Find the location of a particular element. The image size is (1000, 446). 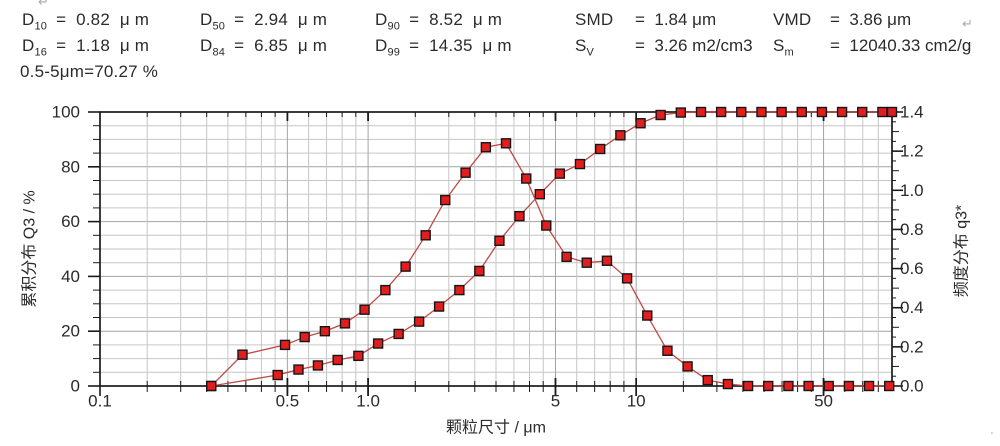

stat-smd-value: = 1.84 μm is located at coordinates (676, 19).